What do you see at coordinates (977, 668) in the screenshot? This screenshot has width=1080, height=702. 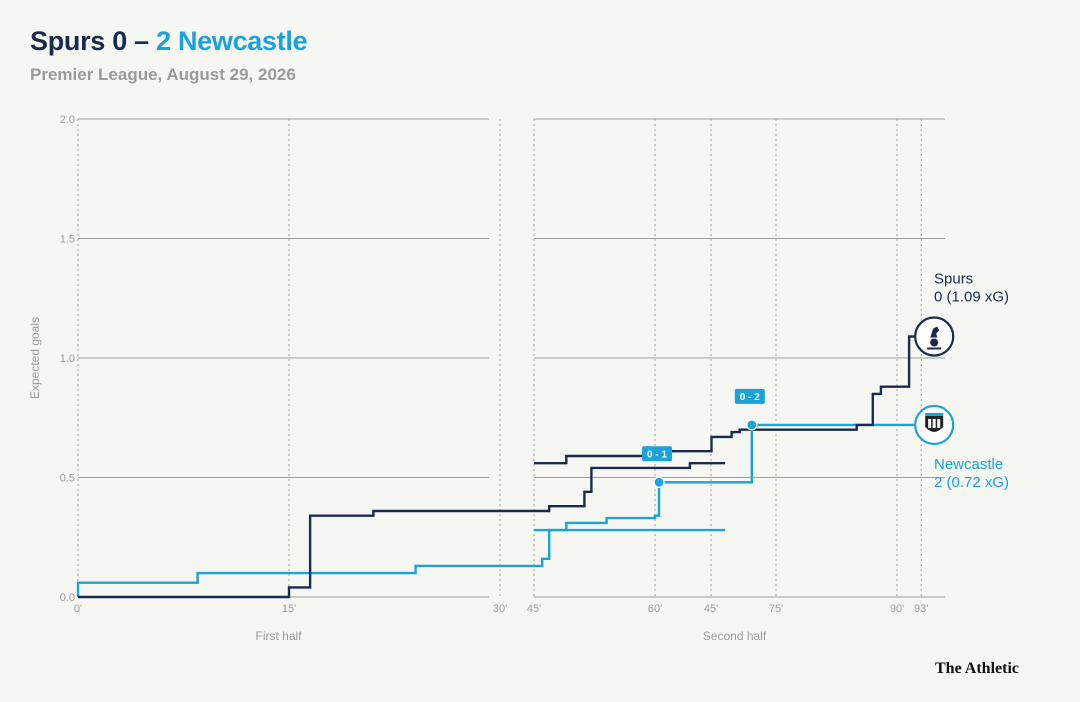 I see `brand-logo: The Athletic` at bounding box center [977, 668].